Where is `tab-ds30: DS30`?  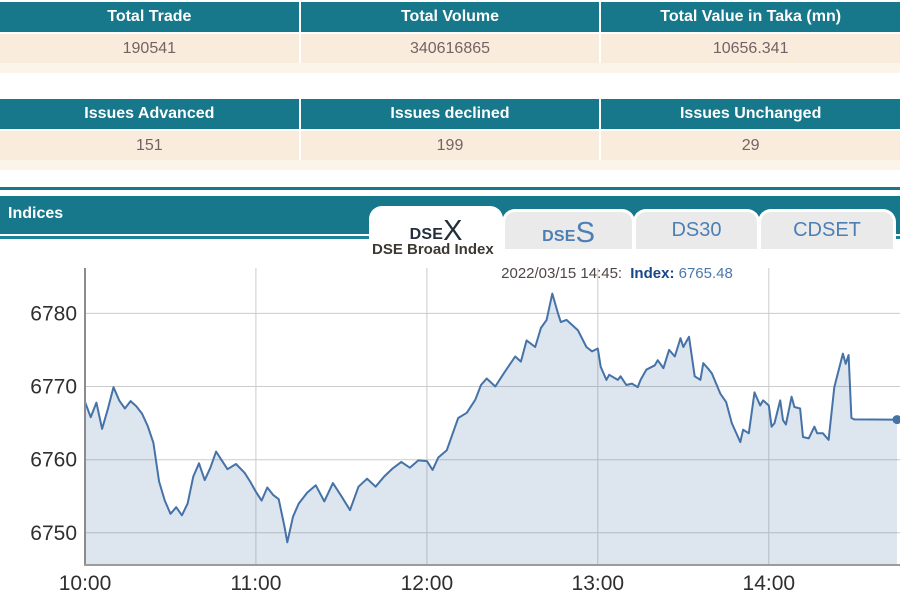 tab-ds30: DS30 is located at coordinates (696, 230).